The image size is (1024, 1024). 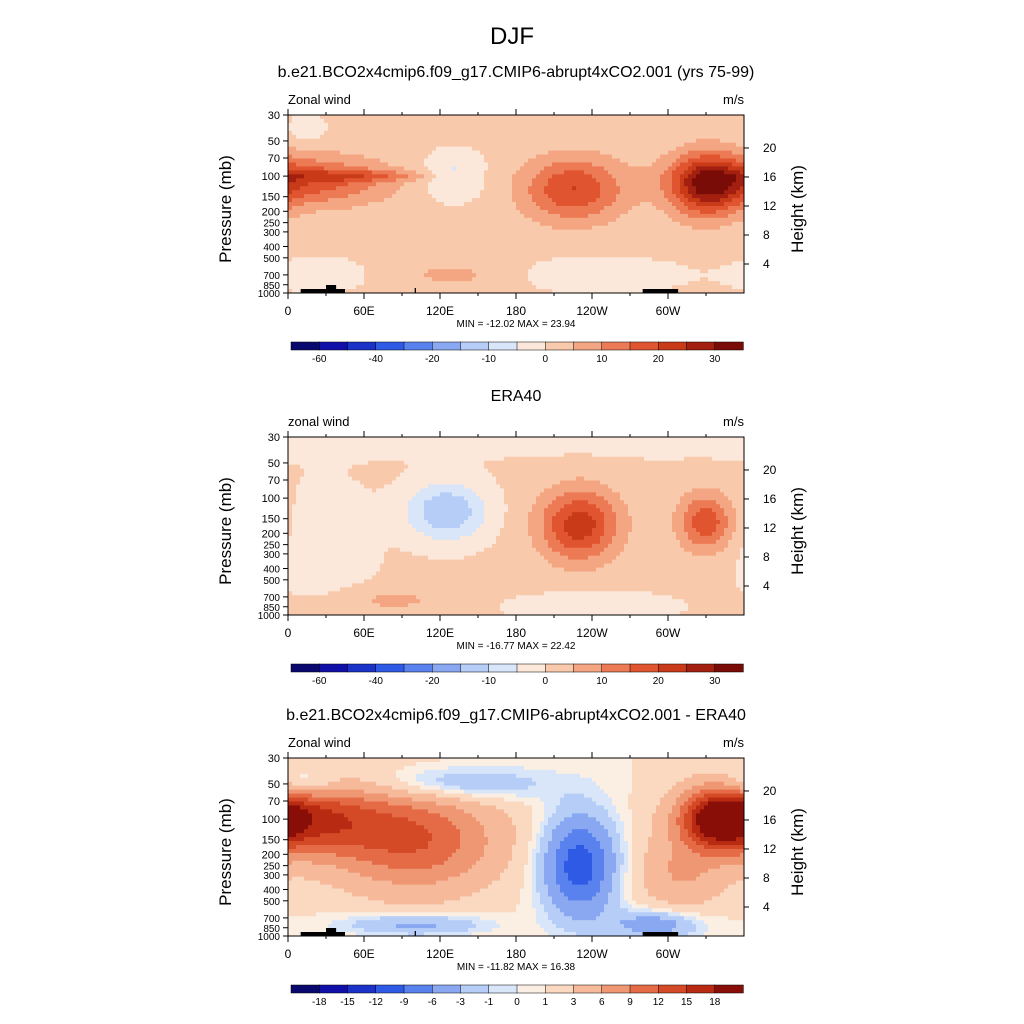 What do you see at coordinates (715, 681) in the screenshot?
I see `colorbar-label: 30` at bounding box center [715, 681].